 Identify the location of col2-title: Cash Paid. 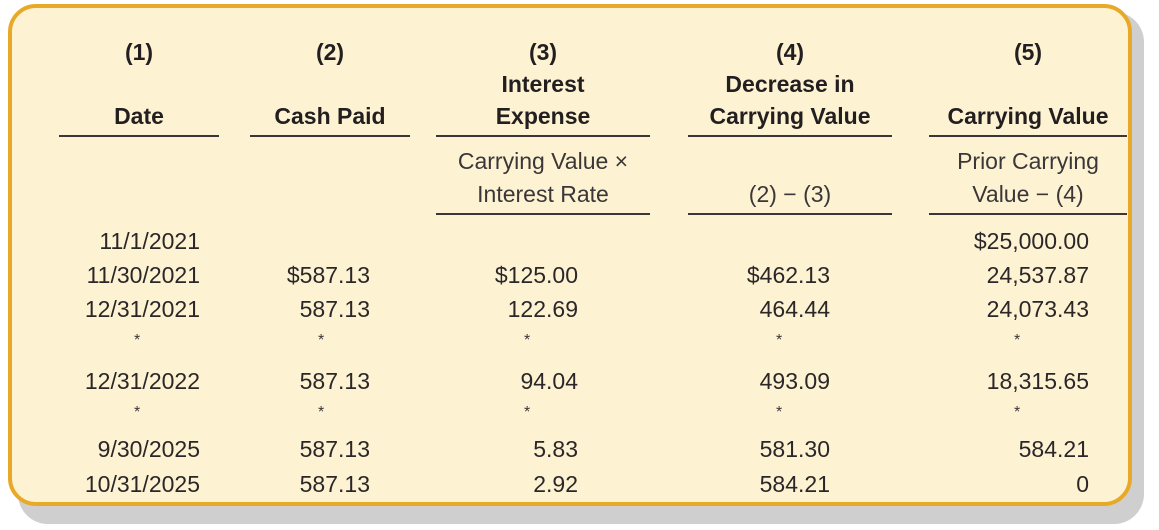
(330, 116).